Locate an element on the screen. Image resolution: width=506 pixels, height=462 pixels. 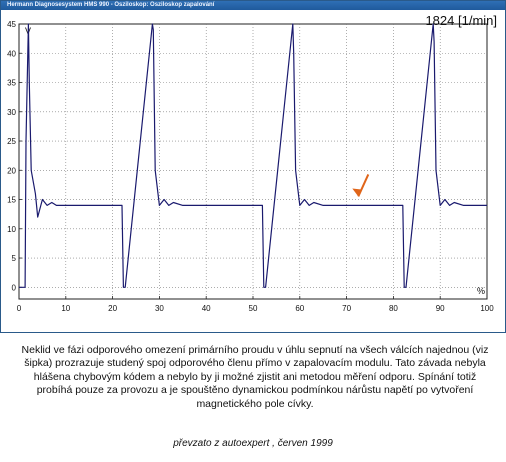
x-tick-label: 70 is located at coordinates (346, 308).